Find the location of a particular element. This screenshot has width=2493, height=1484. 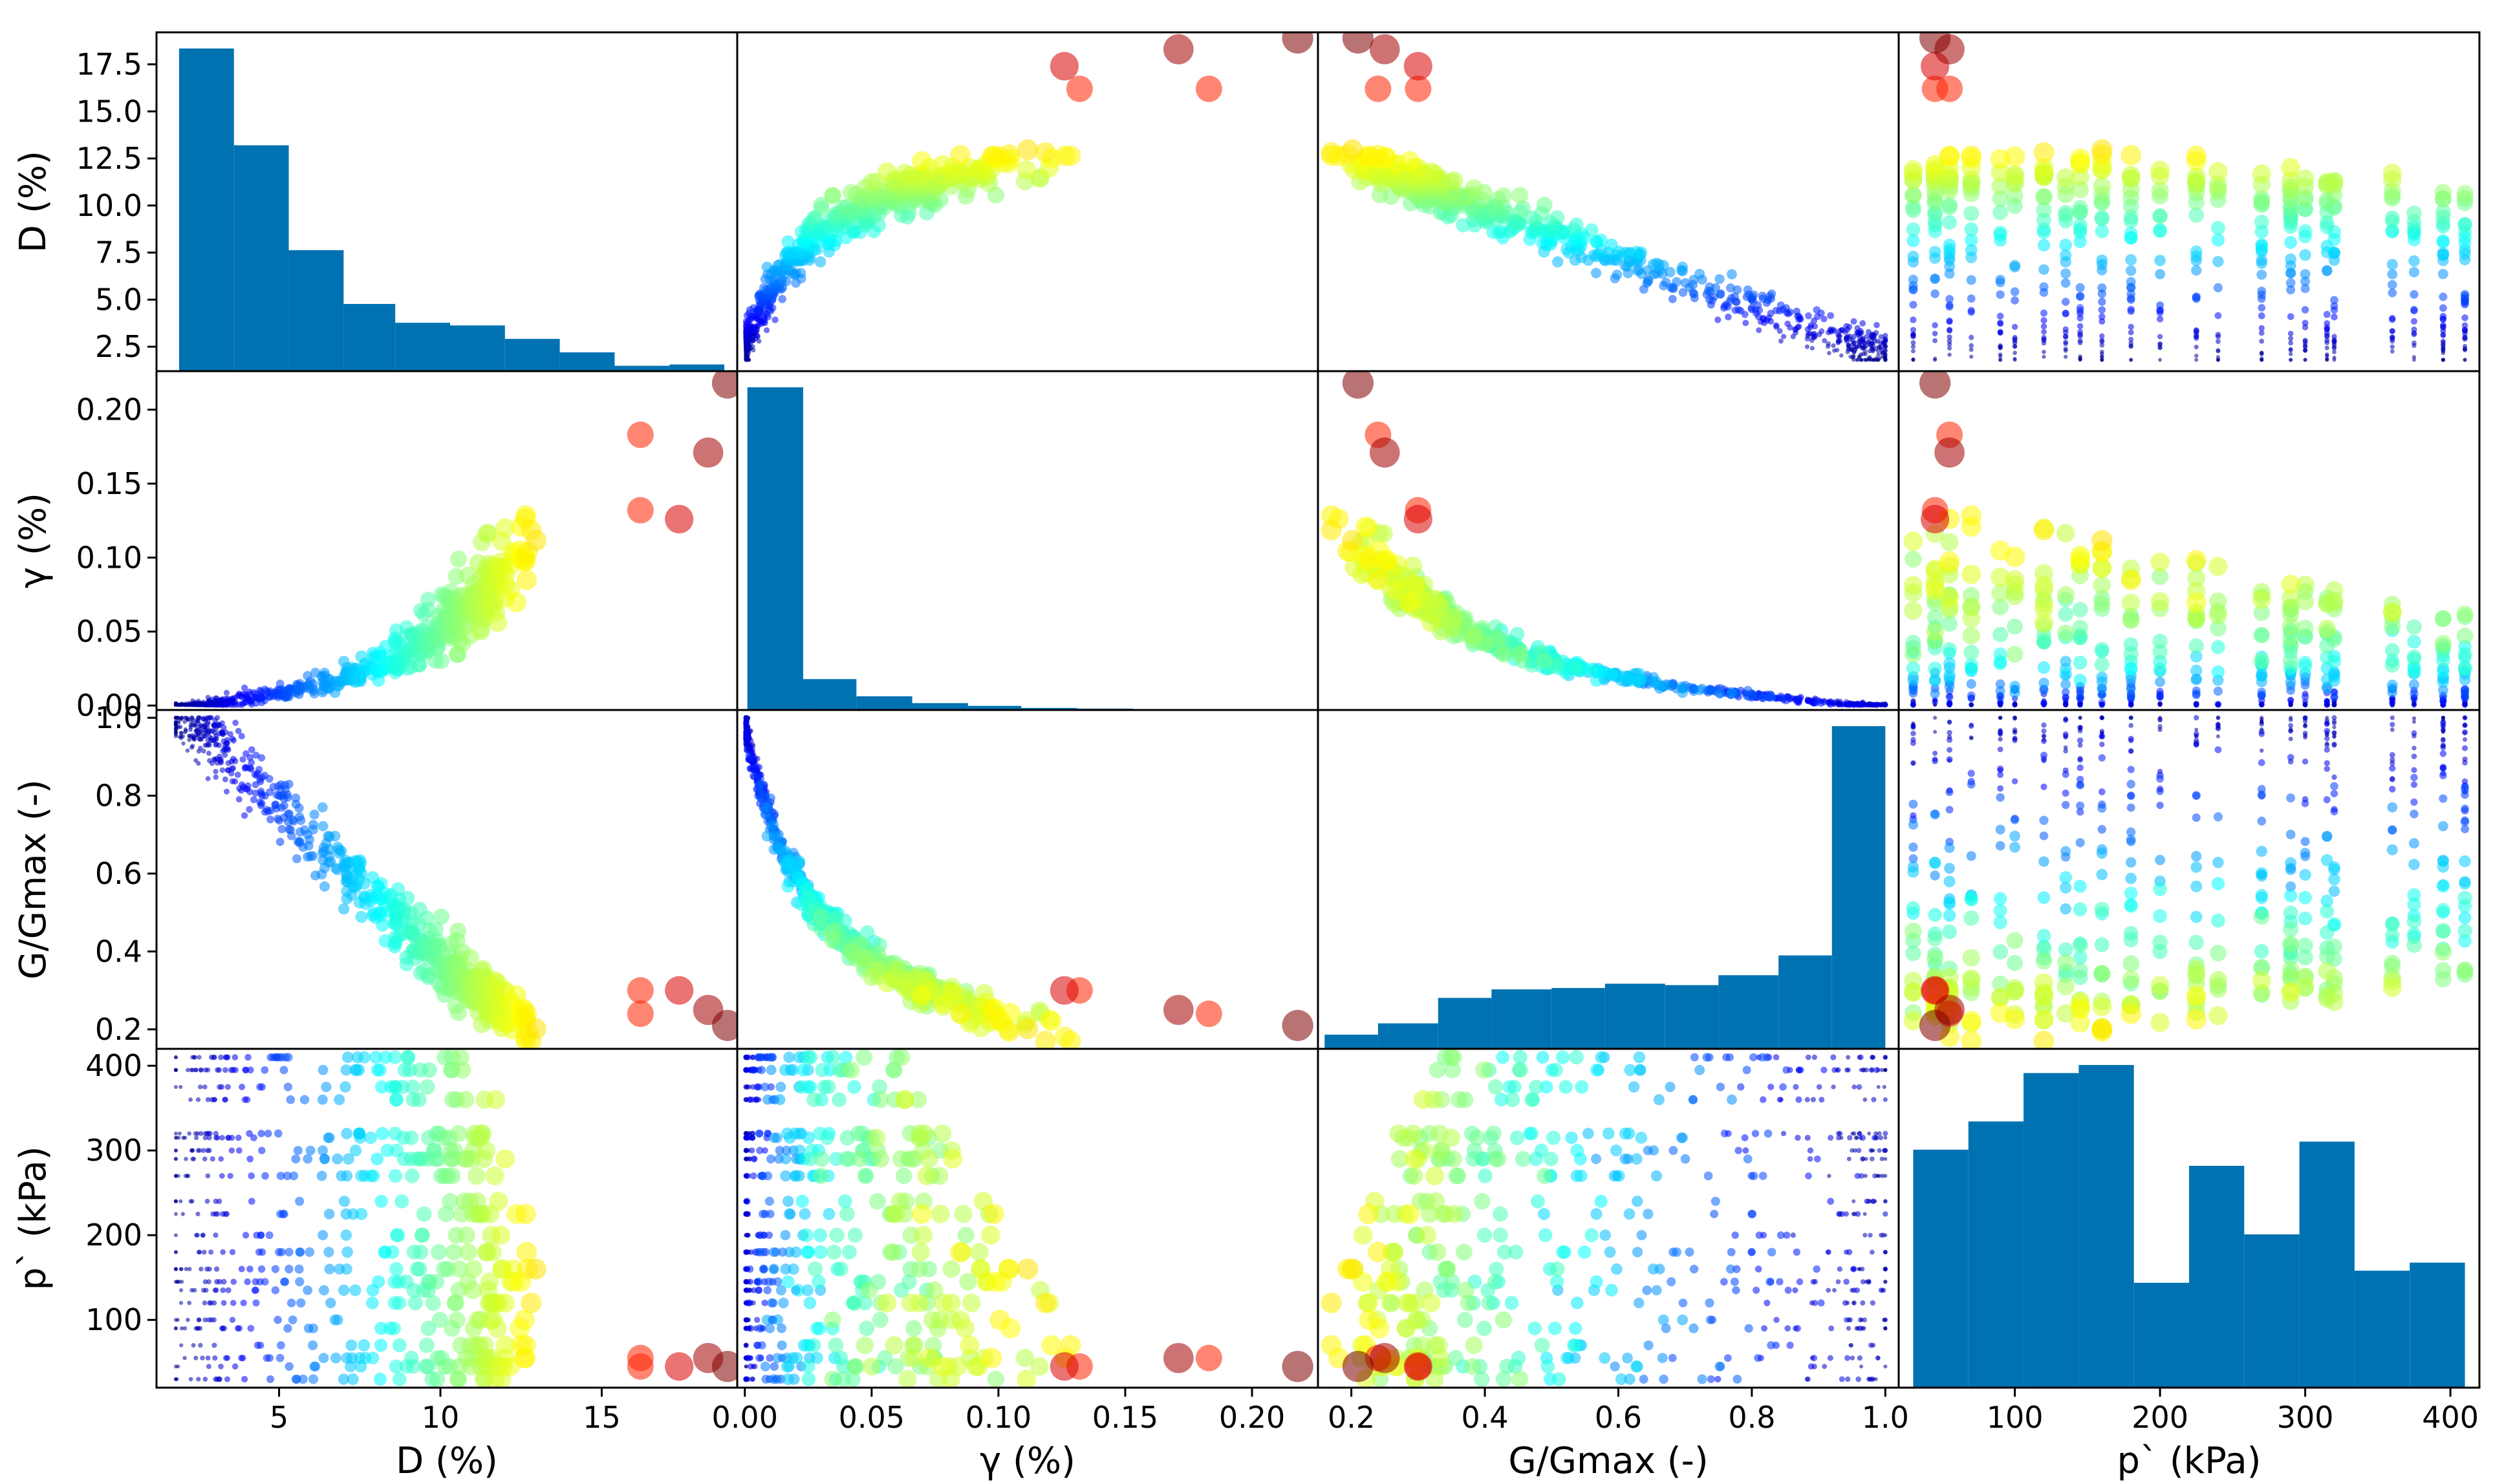

cell-gamma-vs-p is located at coordinates (2189, 540).